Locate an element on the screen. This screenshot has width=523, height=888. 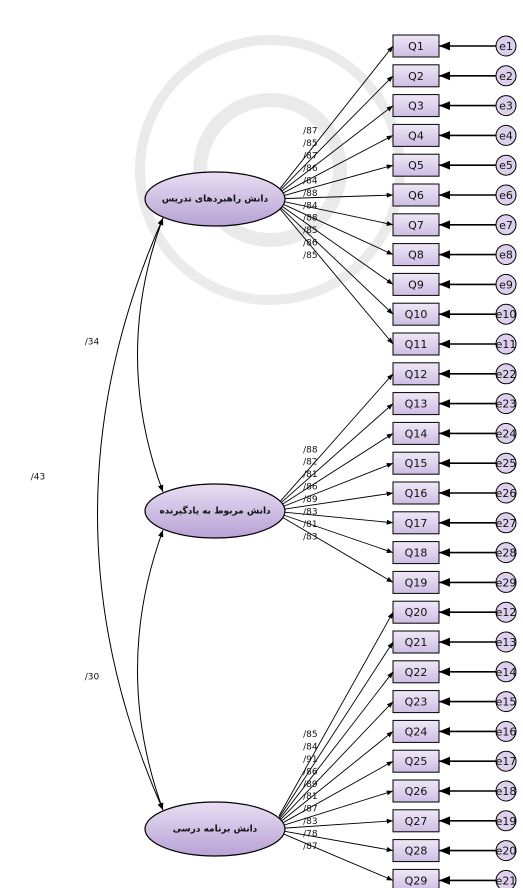
error-label: e10 is located at coordinates (506, 314).